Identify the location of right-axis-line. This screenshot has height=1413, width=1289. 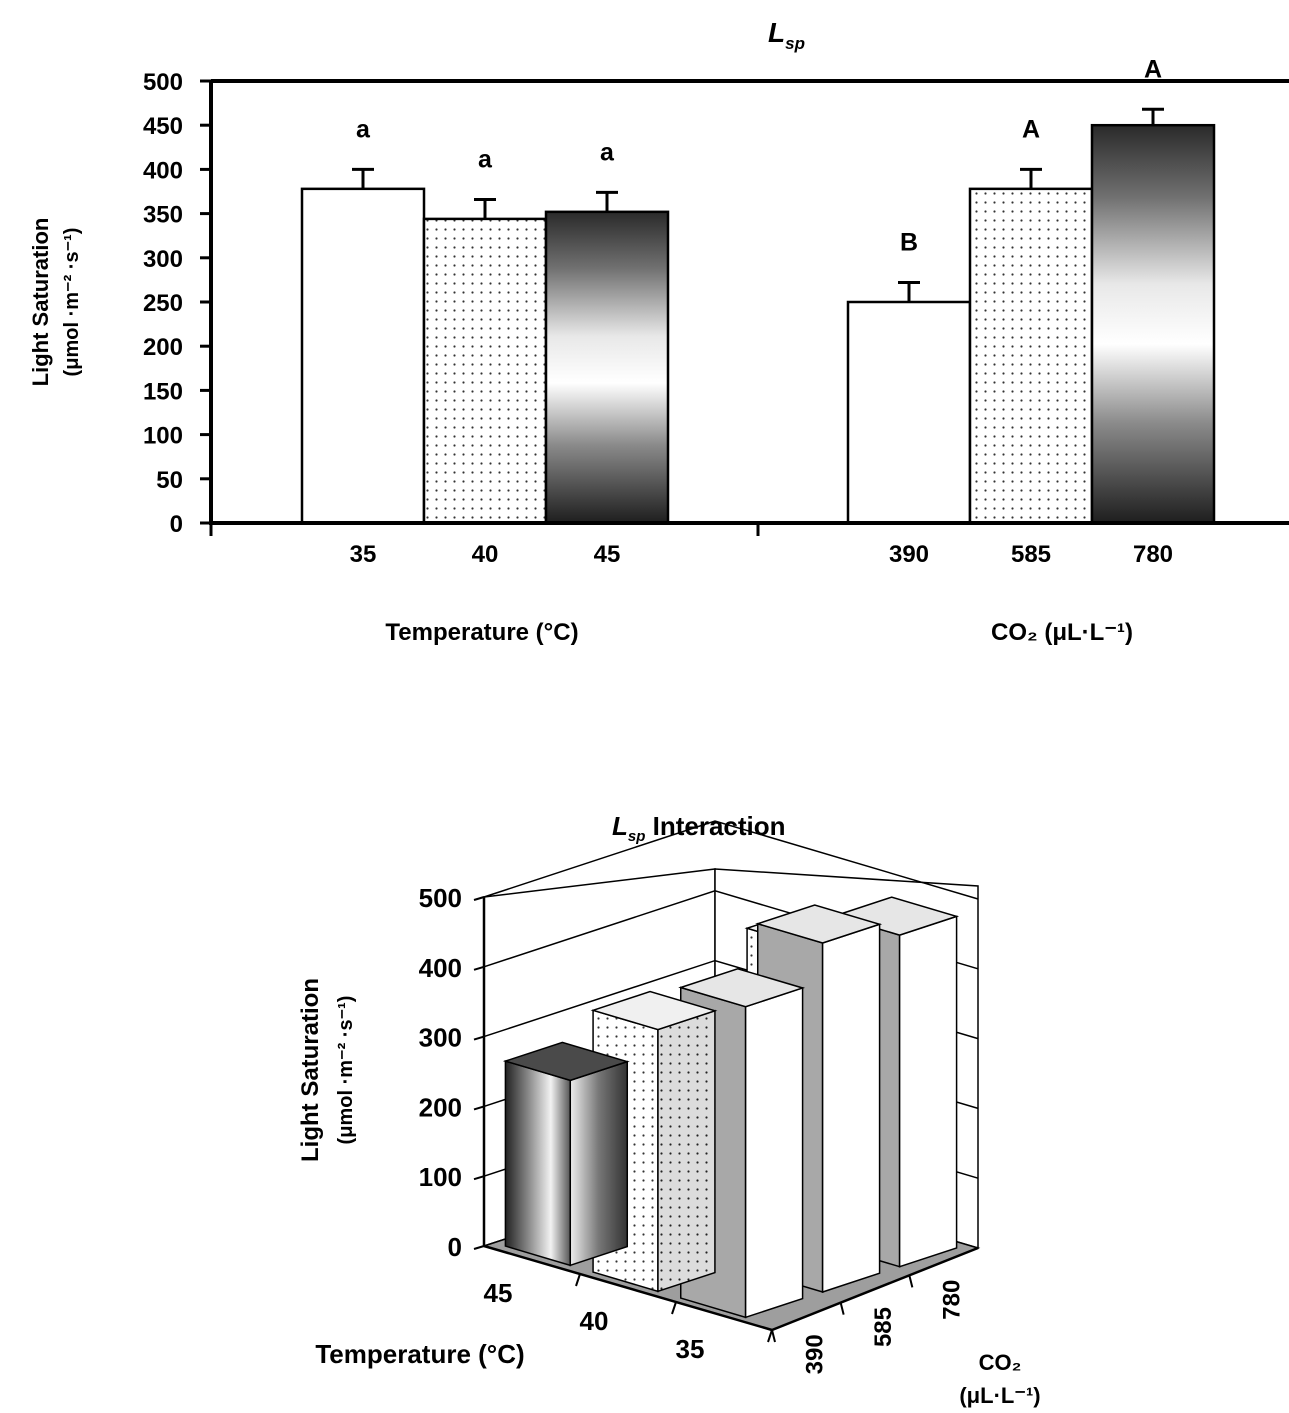
(875, 1289).